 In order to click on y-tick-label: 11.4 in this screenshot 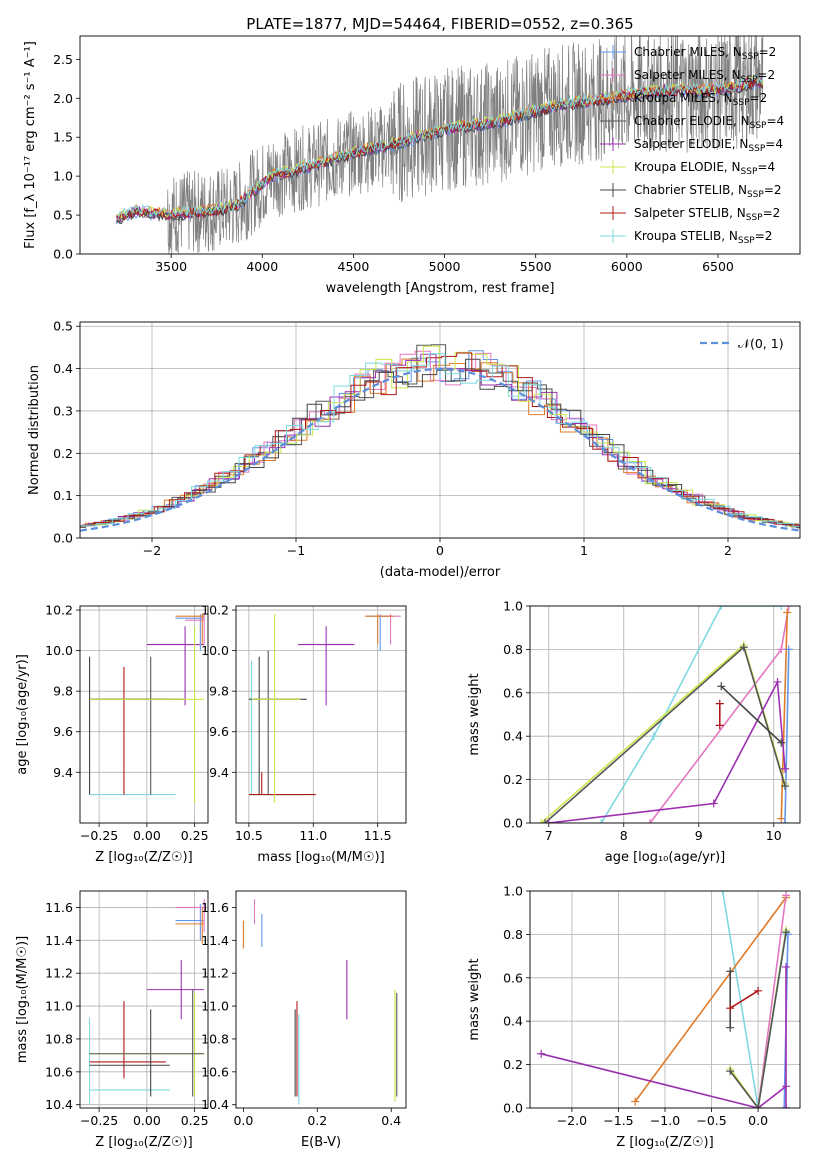, I will do `click(59, 940)`.